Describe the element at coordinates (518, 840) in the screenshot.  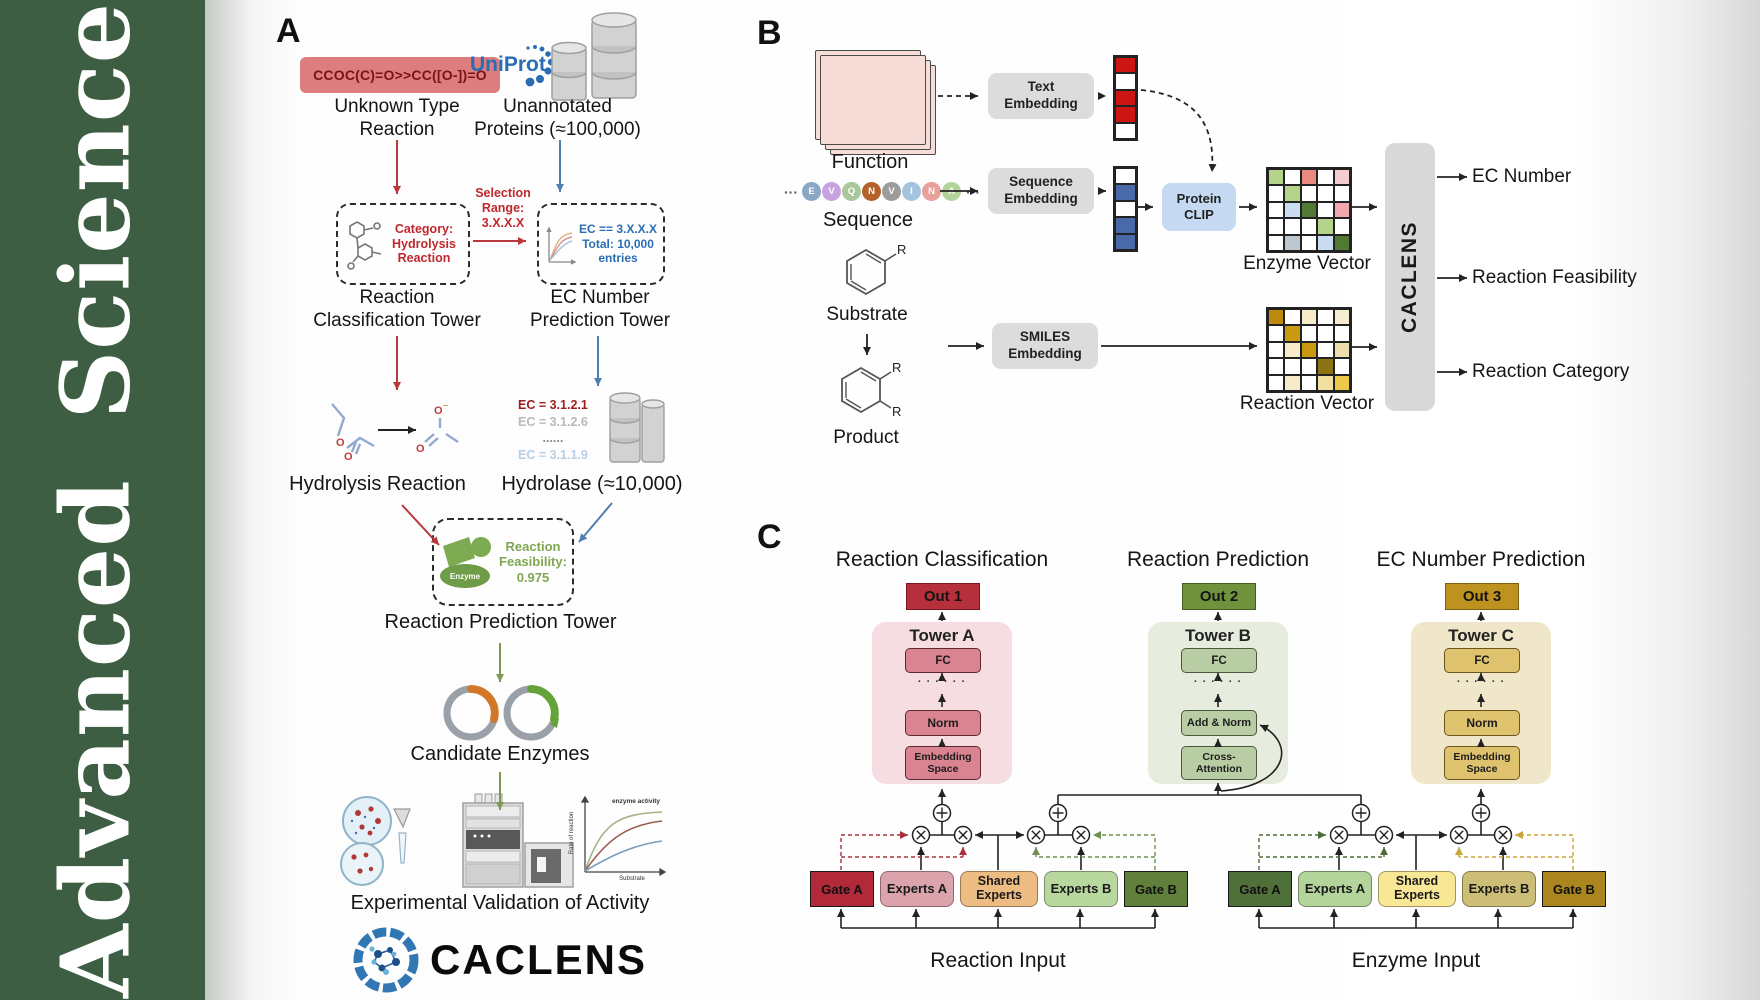
I see `hplc-instrument-icon` at that location.